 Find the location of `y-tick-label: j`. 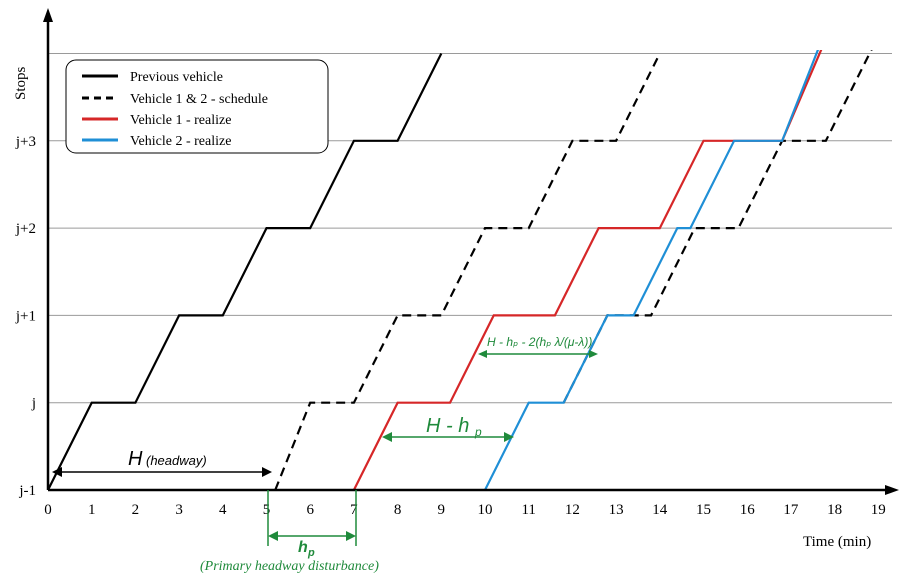

y-tick-label: j is located at coordinates (33, 404).